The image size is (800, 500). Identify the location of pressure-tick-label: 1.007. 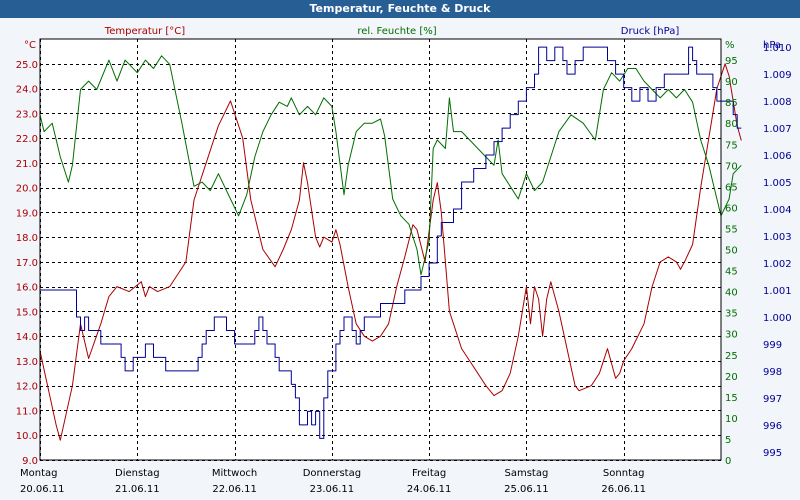
(777, 129).